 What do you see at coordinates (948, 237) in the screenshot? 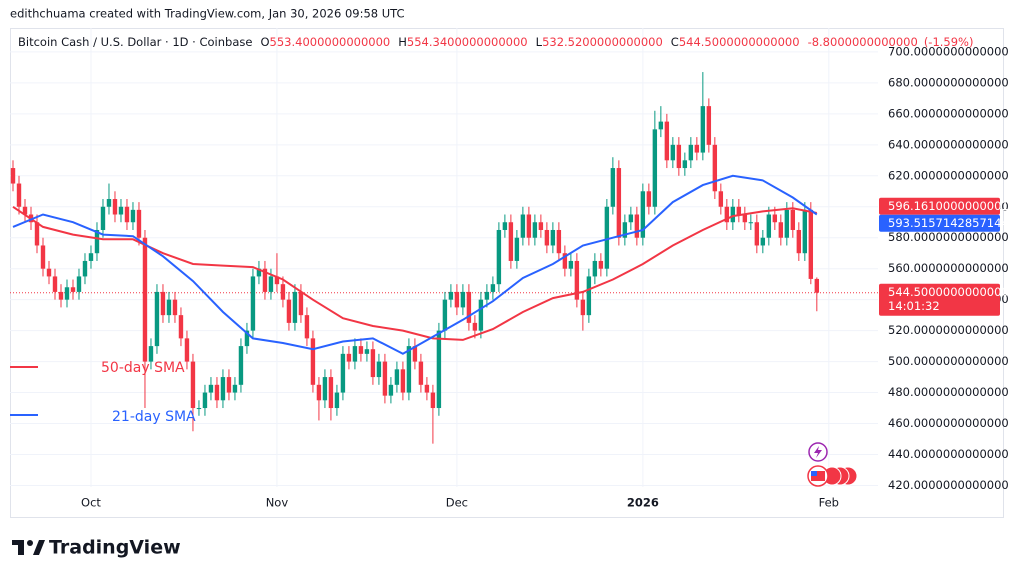
I see `y-tick-label: 580.0000000000000` at bounding box center [948, 237].